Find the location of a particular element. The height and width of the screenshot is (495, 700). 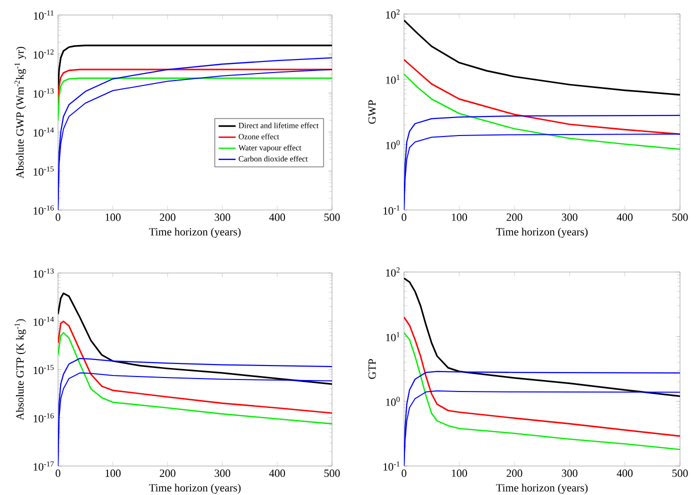

y-tick-label: 10$^{-17}$ is located at coordinates (44, 466).